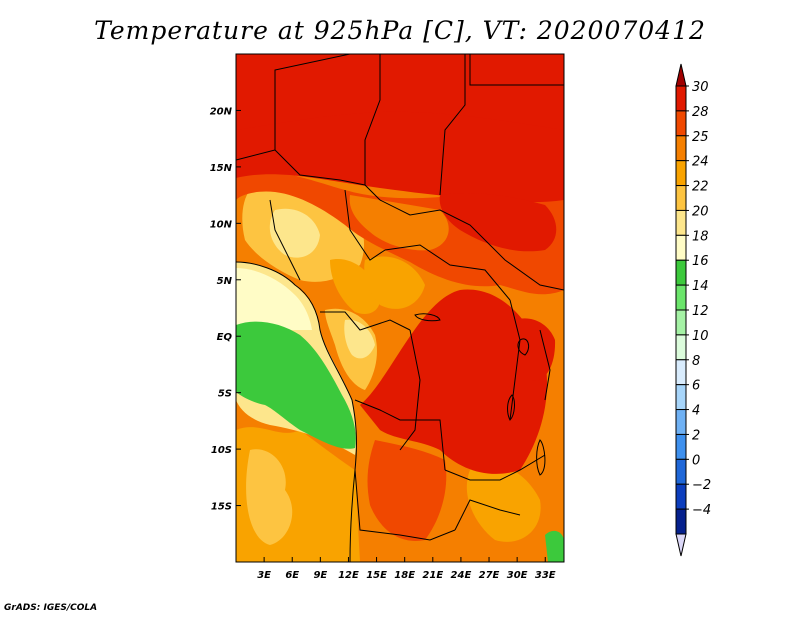 The width and height of the screenshot is (800, 618). I want to click on region-sahel-north-orange, so click(399, 223).